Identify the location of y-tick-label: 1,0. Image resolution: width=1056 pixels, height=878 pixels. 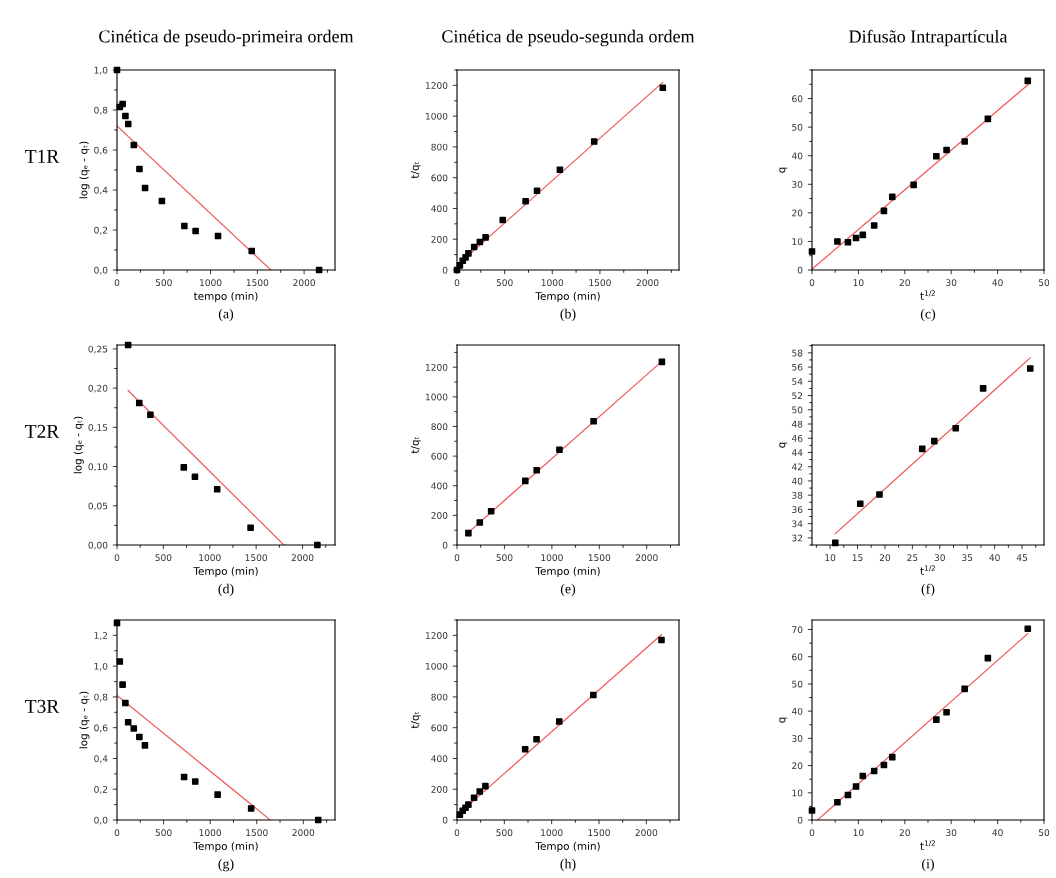
(101, 666).